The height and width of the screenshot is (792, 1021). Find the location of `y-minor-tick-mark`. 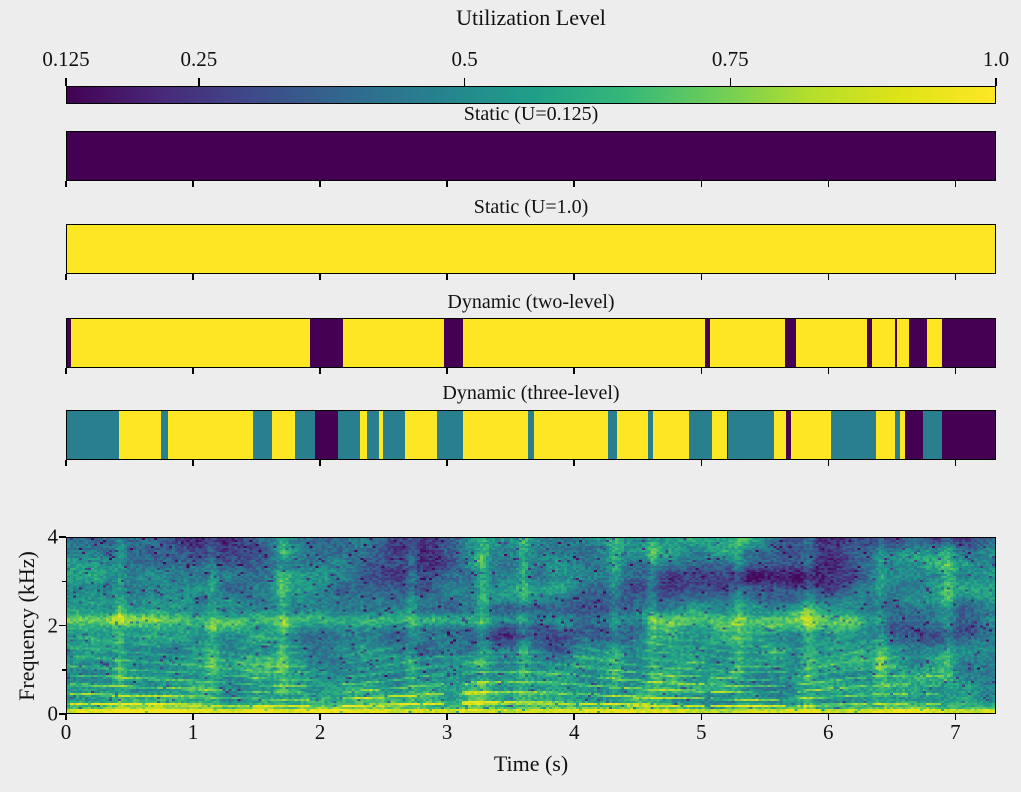

y-minor-tick-mark is located at coordinates (64, 670).